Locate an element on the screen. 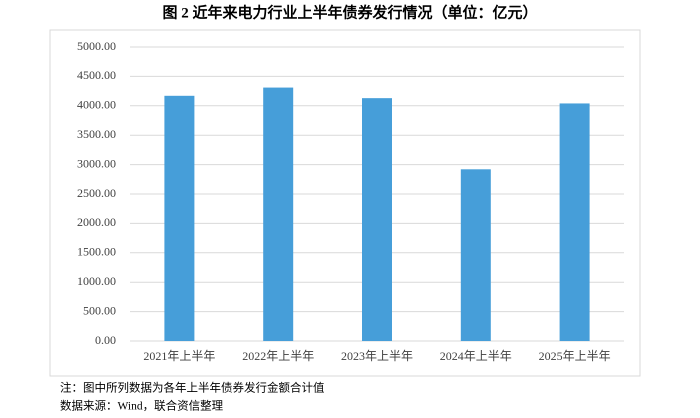 This screenshot has height=418, width=700. note: 注：图中所列数据为各年上半年债券发行金额合计值 is located at coordinates (192, 388).